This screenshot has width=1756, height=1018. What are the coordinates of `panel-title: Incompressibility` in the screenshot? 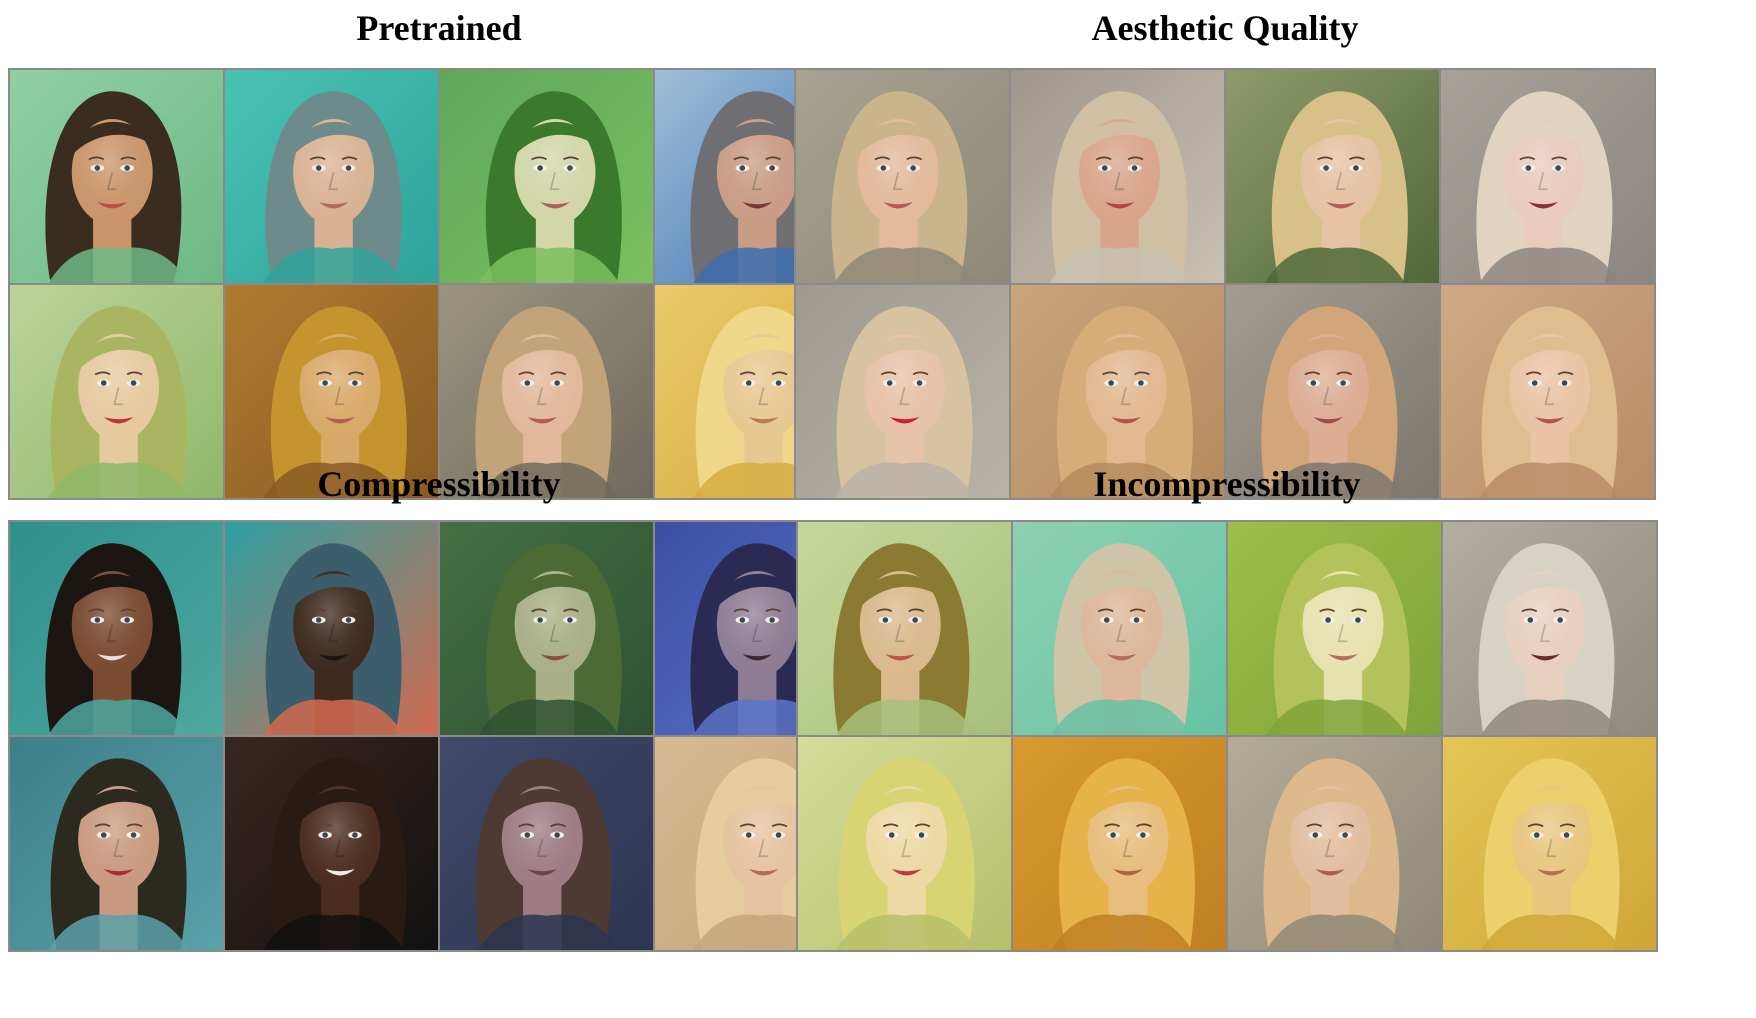 It's located at (1227, 484).